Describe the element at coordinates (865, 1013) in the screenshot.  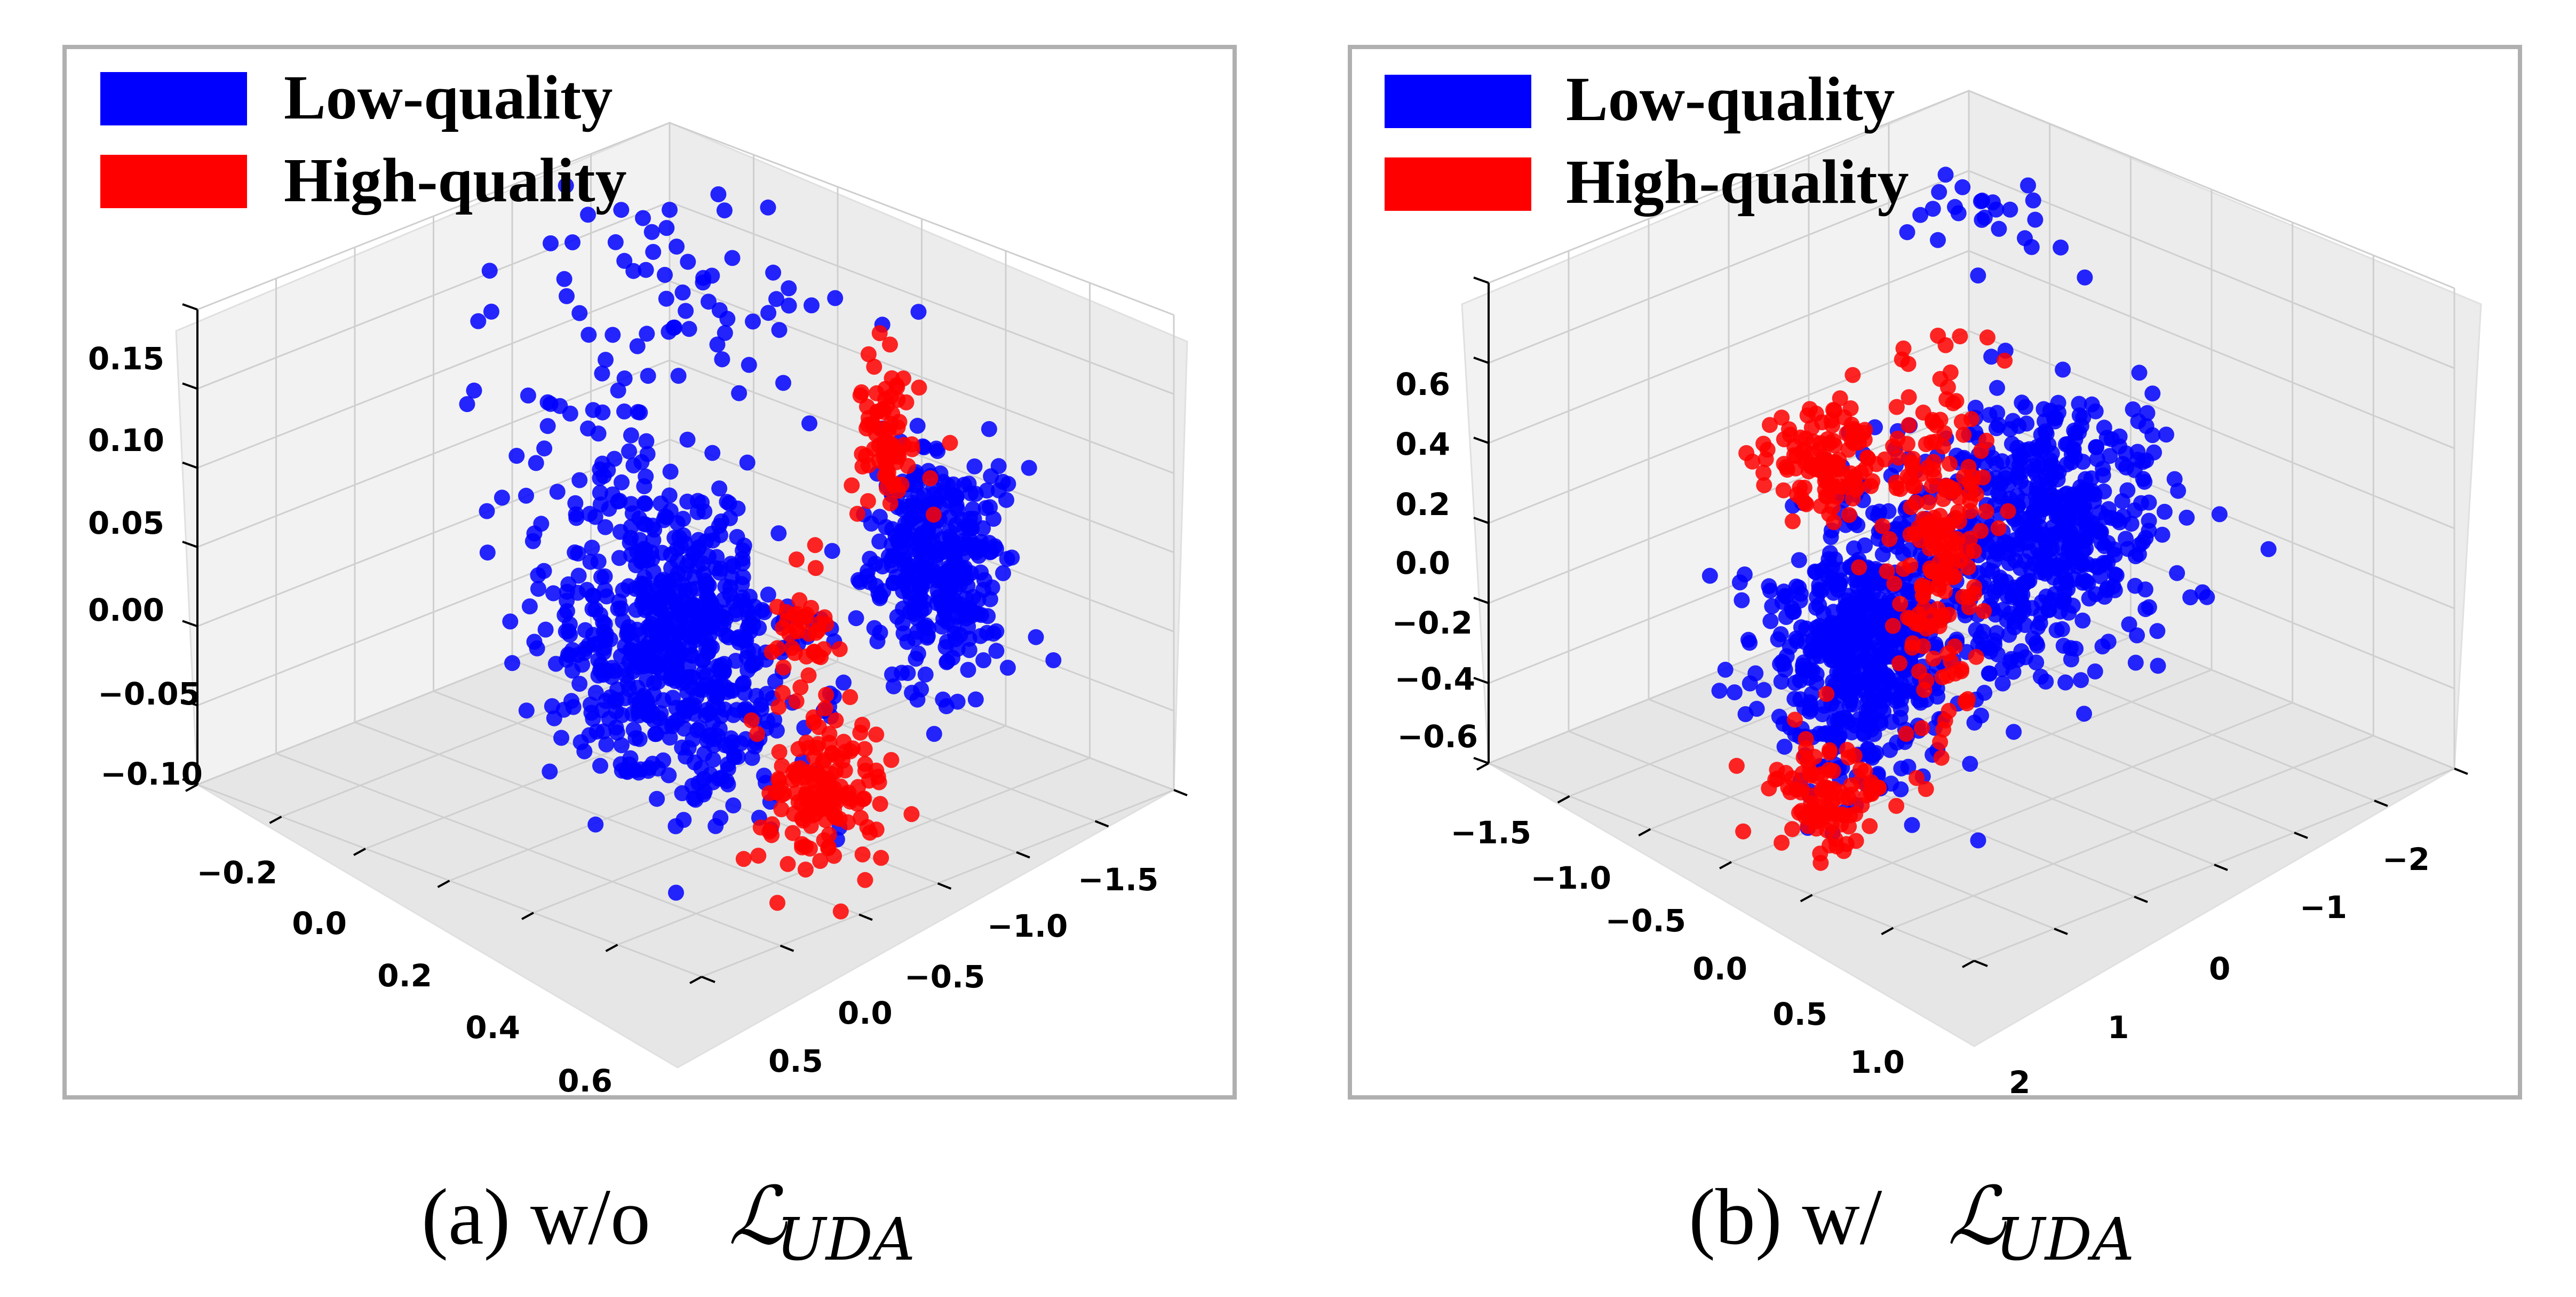
I see `y-tick: 0.0` at that location.